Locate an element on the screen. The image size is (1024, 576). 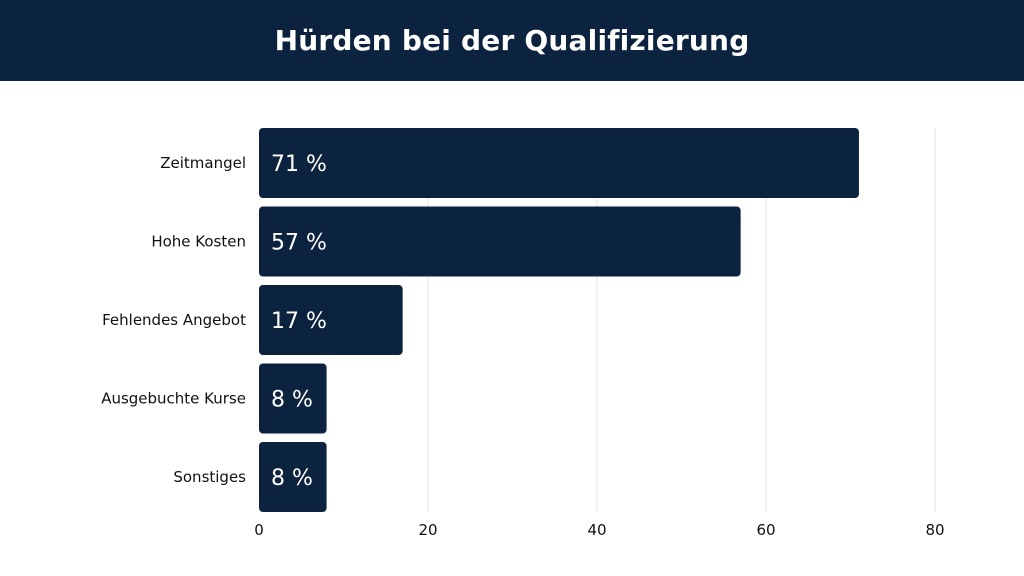
x-tick-label: 20 is located at coordinates (427, 530).